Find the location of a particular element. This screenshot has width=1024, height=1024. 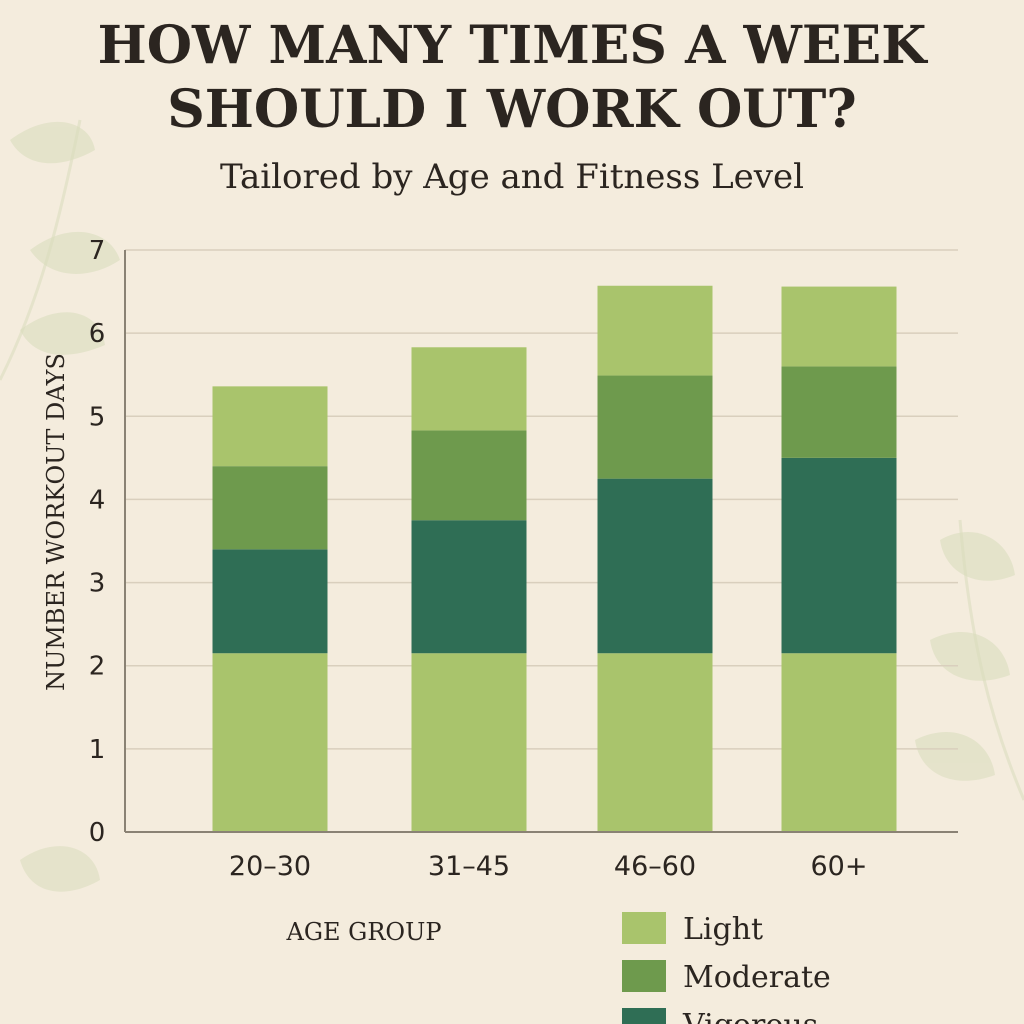

chart-title-line-2: SHOULD I WORK OUT? is located at coordinates (512, 109).